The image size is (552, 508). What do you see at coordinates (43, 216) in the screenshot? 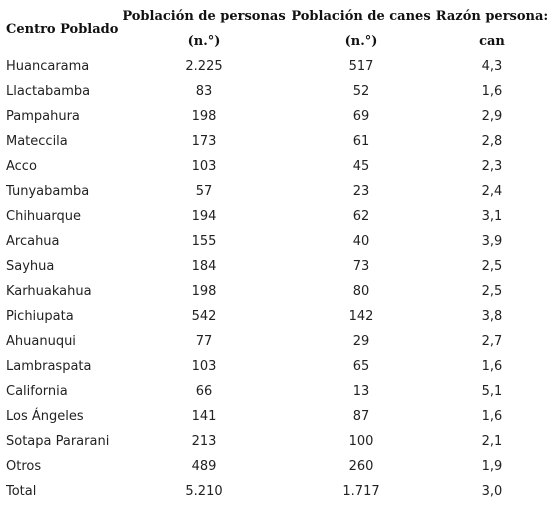
I see `cell-centro-poblado: Chihuarque` at bounding box center [43, 216].